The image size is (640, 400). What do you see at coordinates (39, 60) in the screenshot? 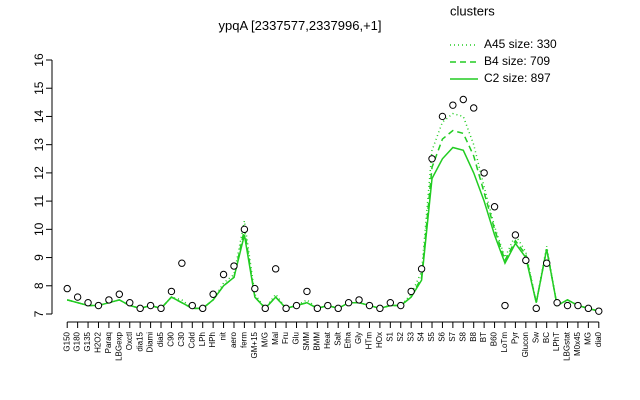
I see `y-tick-label: 16` at bounding box center [39, 60].